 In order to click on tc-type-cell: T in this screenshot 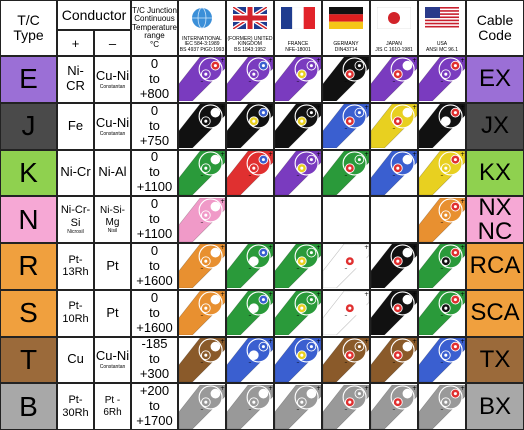, I will do `click(28, 360)`.